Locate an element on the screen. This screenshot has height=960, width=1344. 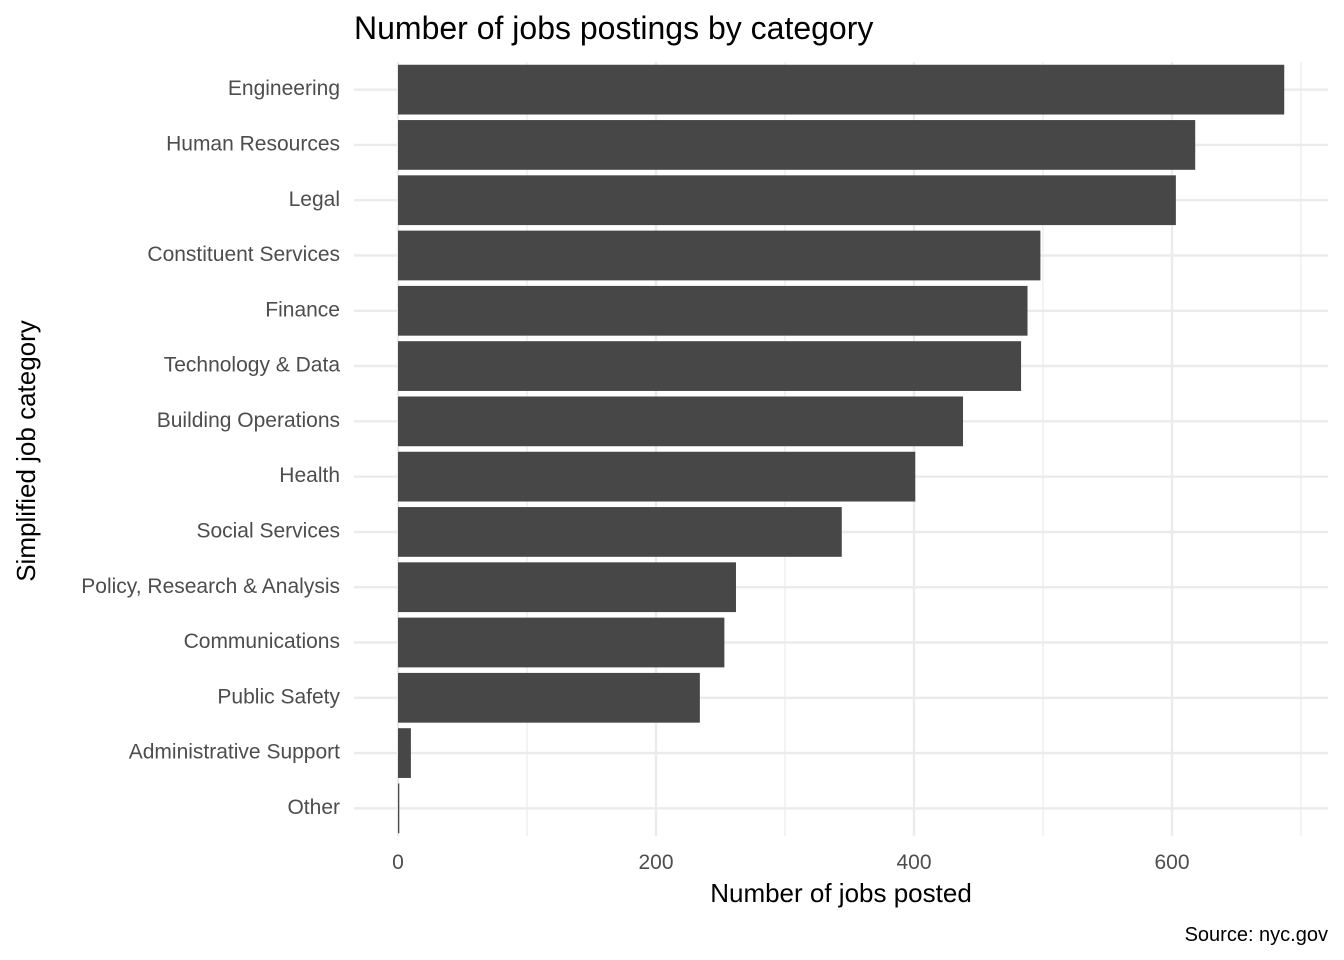
x-axis-tick-labels: 0 200 400 600 is located at coordinates (790, 862).